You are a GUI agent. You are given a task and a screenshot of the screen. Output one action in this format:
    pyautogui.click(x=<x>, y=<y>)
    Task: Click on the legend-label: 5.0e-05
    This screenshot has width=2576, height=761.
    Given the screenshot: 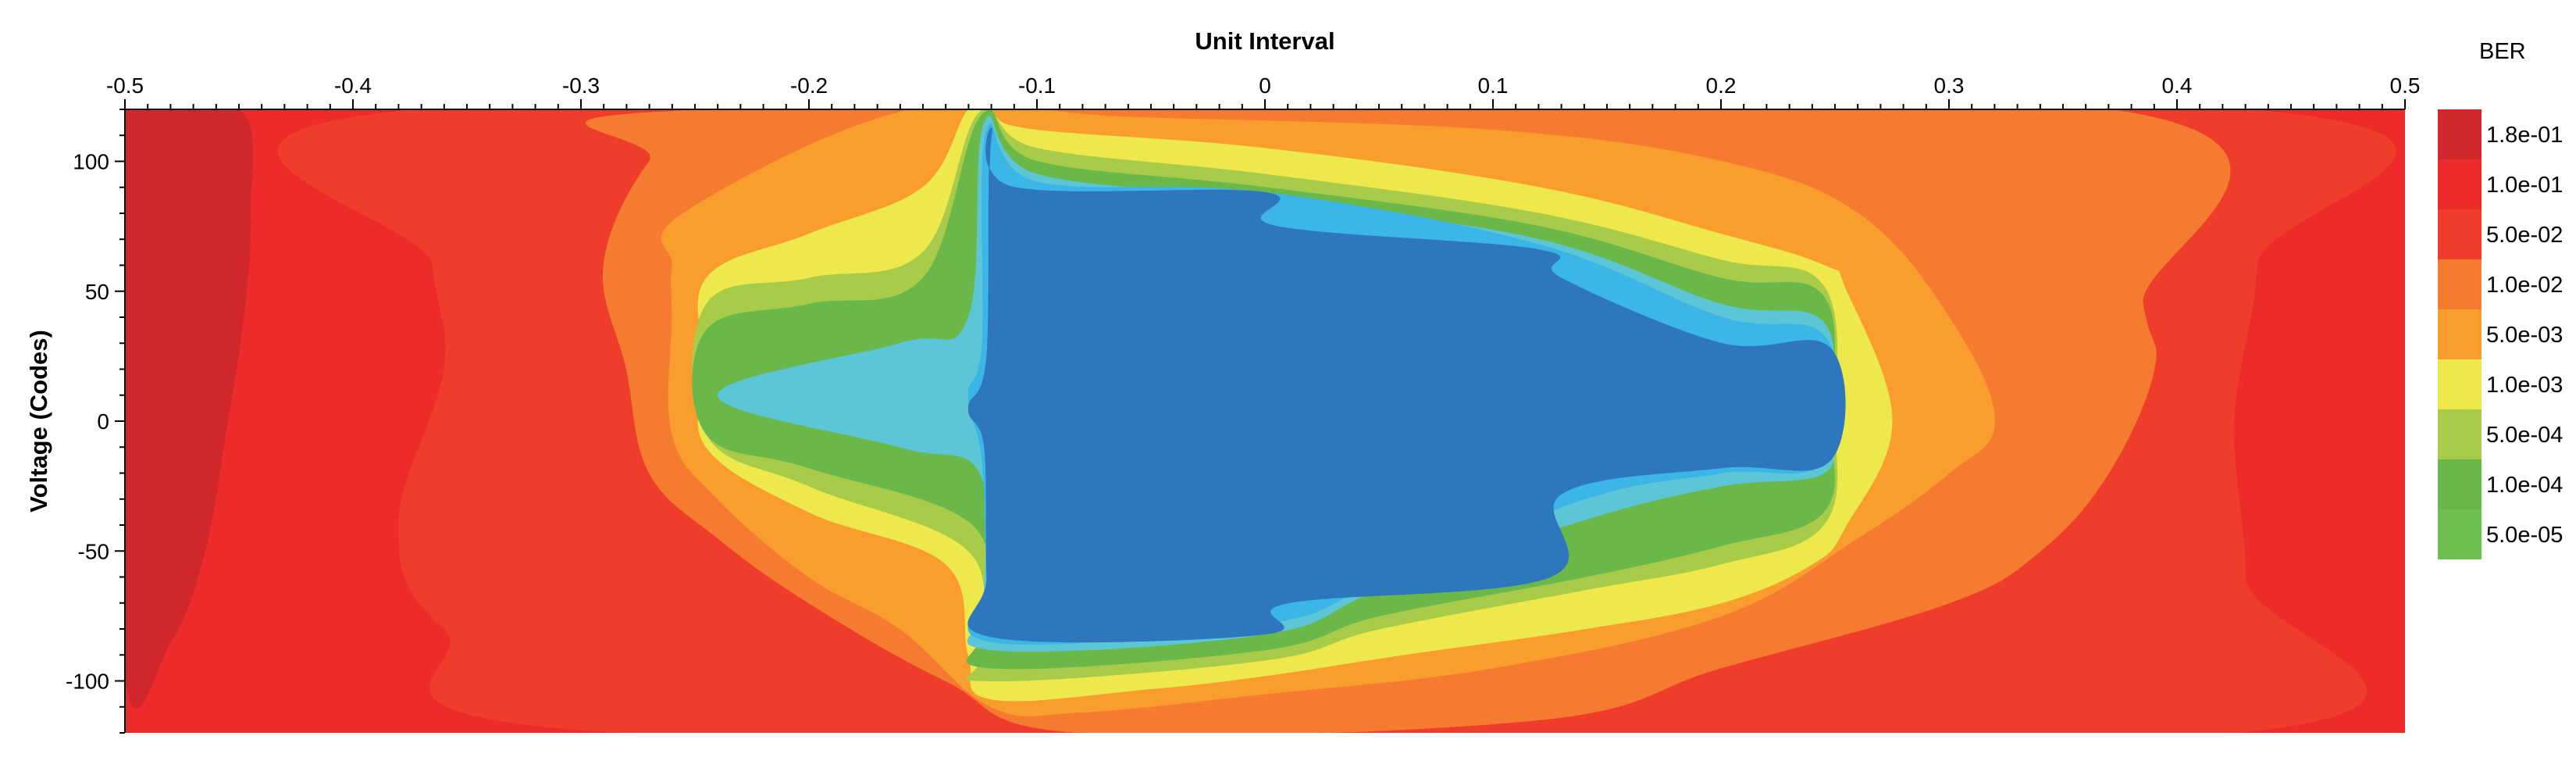 What is the action you would take?
    pyautogui.click(x=2524, y=535)
    